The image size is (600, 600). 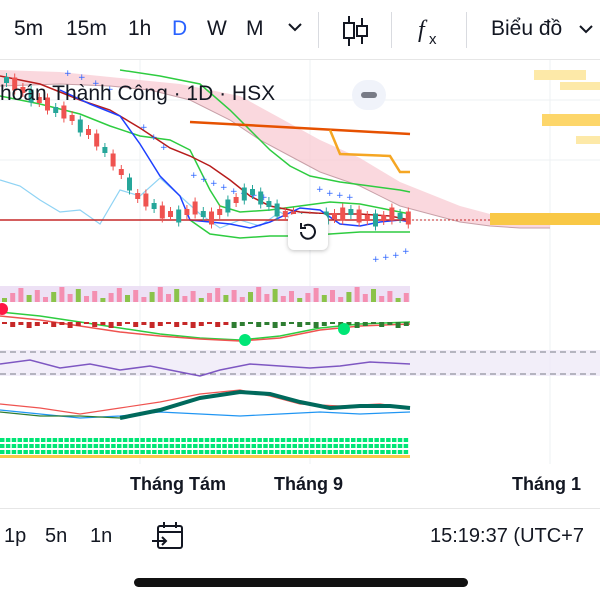 I want to click on fx-icon: f x, so click(x=430, y=31).